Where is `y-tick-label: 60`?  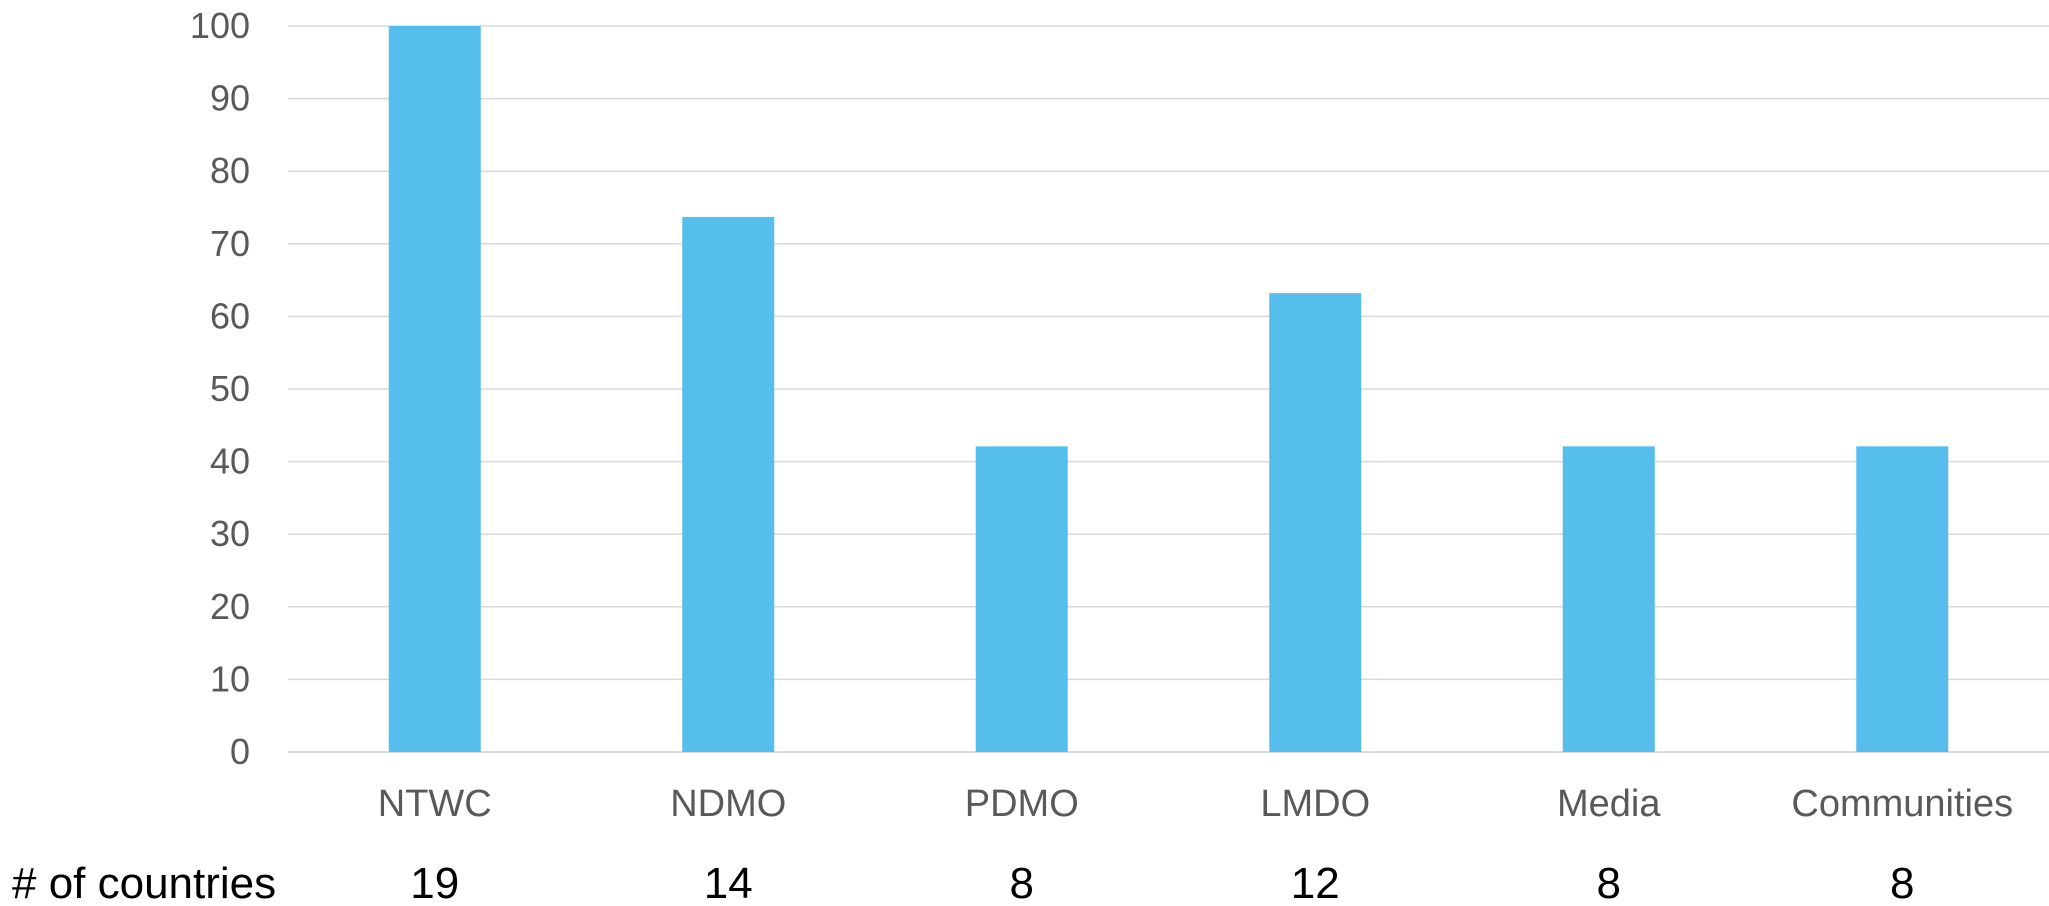
y-tick-label: 60 is located at coordinates (230, 315).